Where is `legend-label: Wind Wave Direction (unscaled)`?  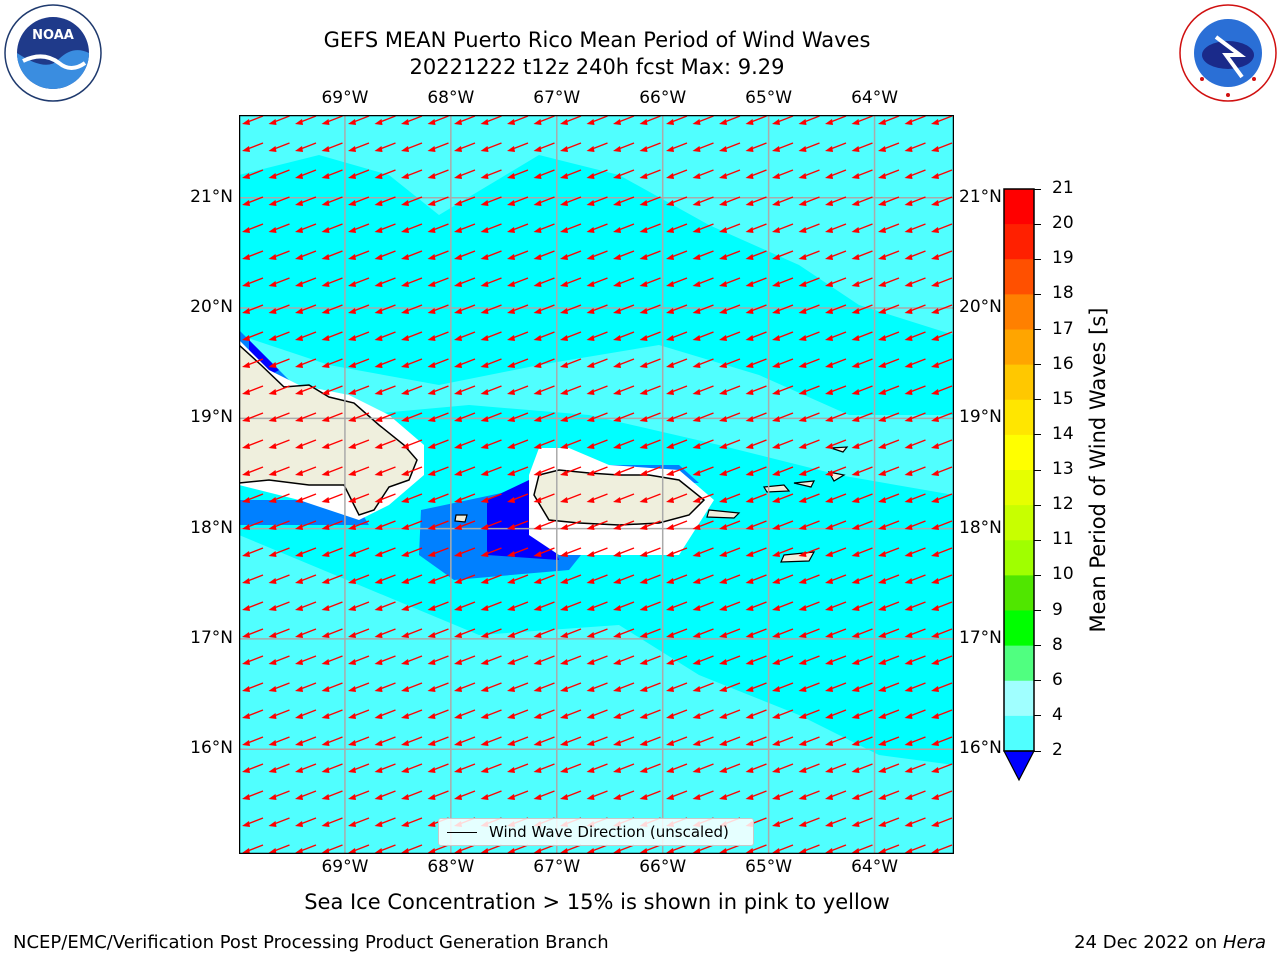
legend-label: Wind Wave Direction (unscaled) is located at coordinates (609, 832).